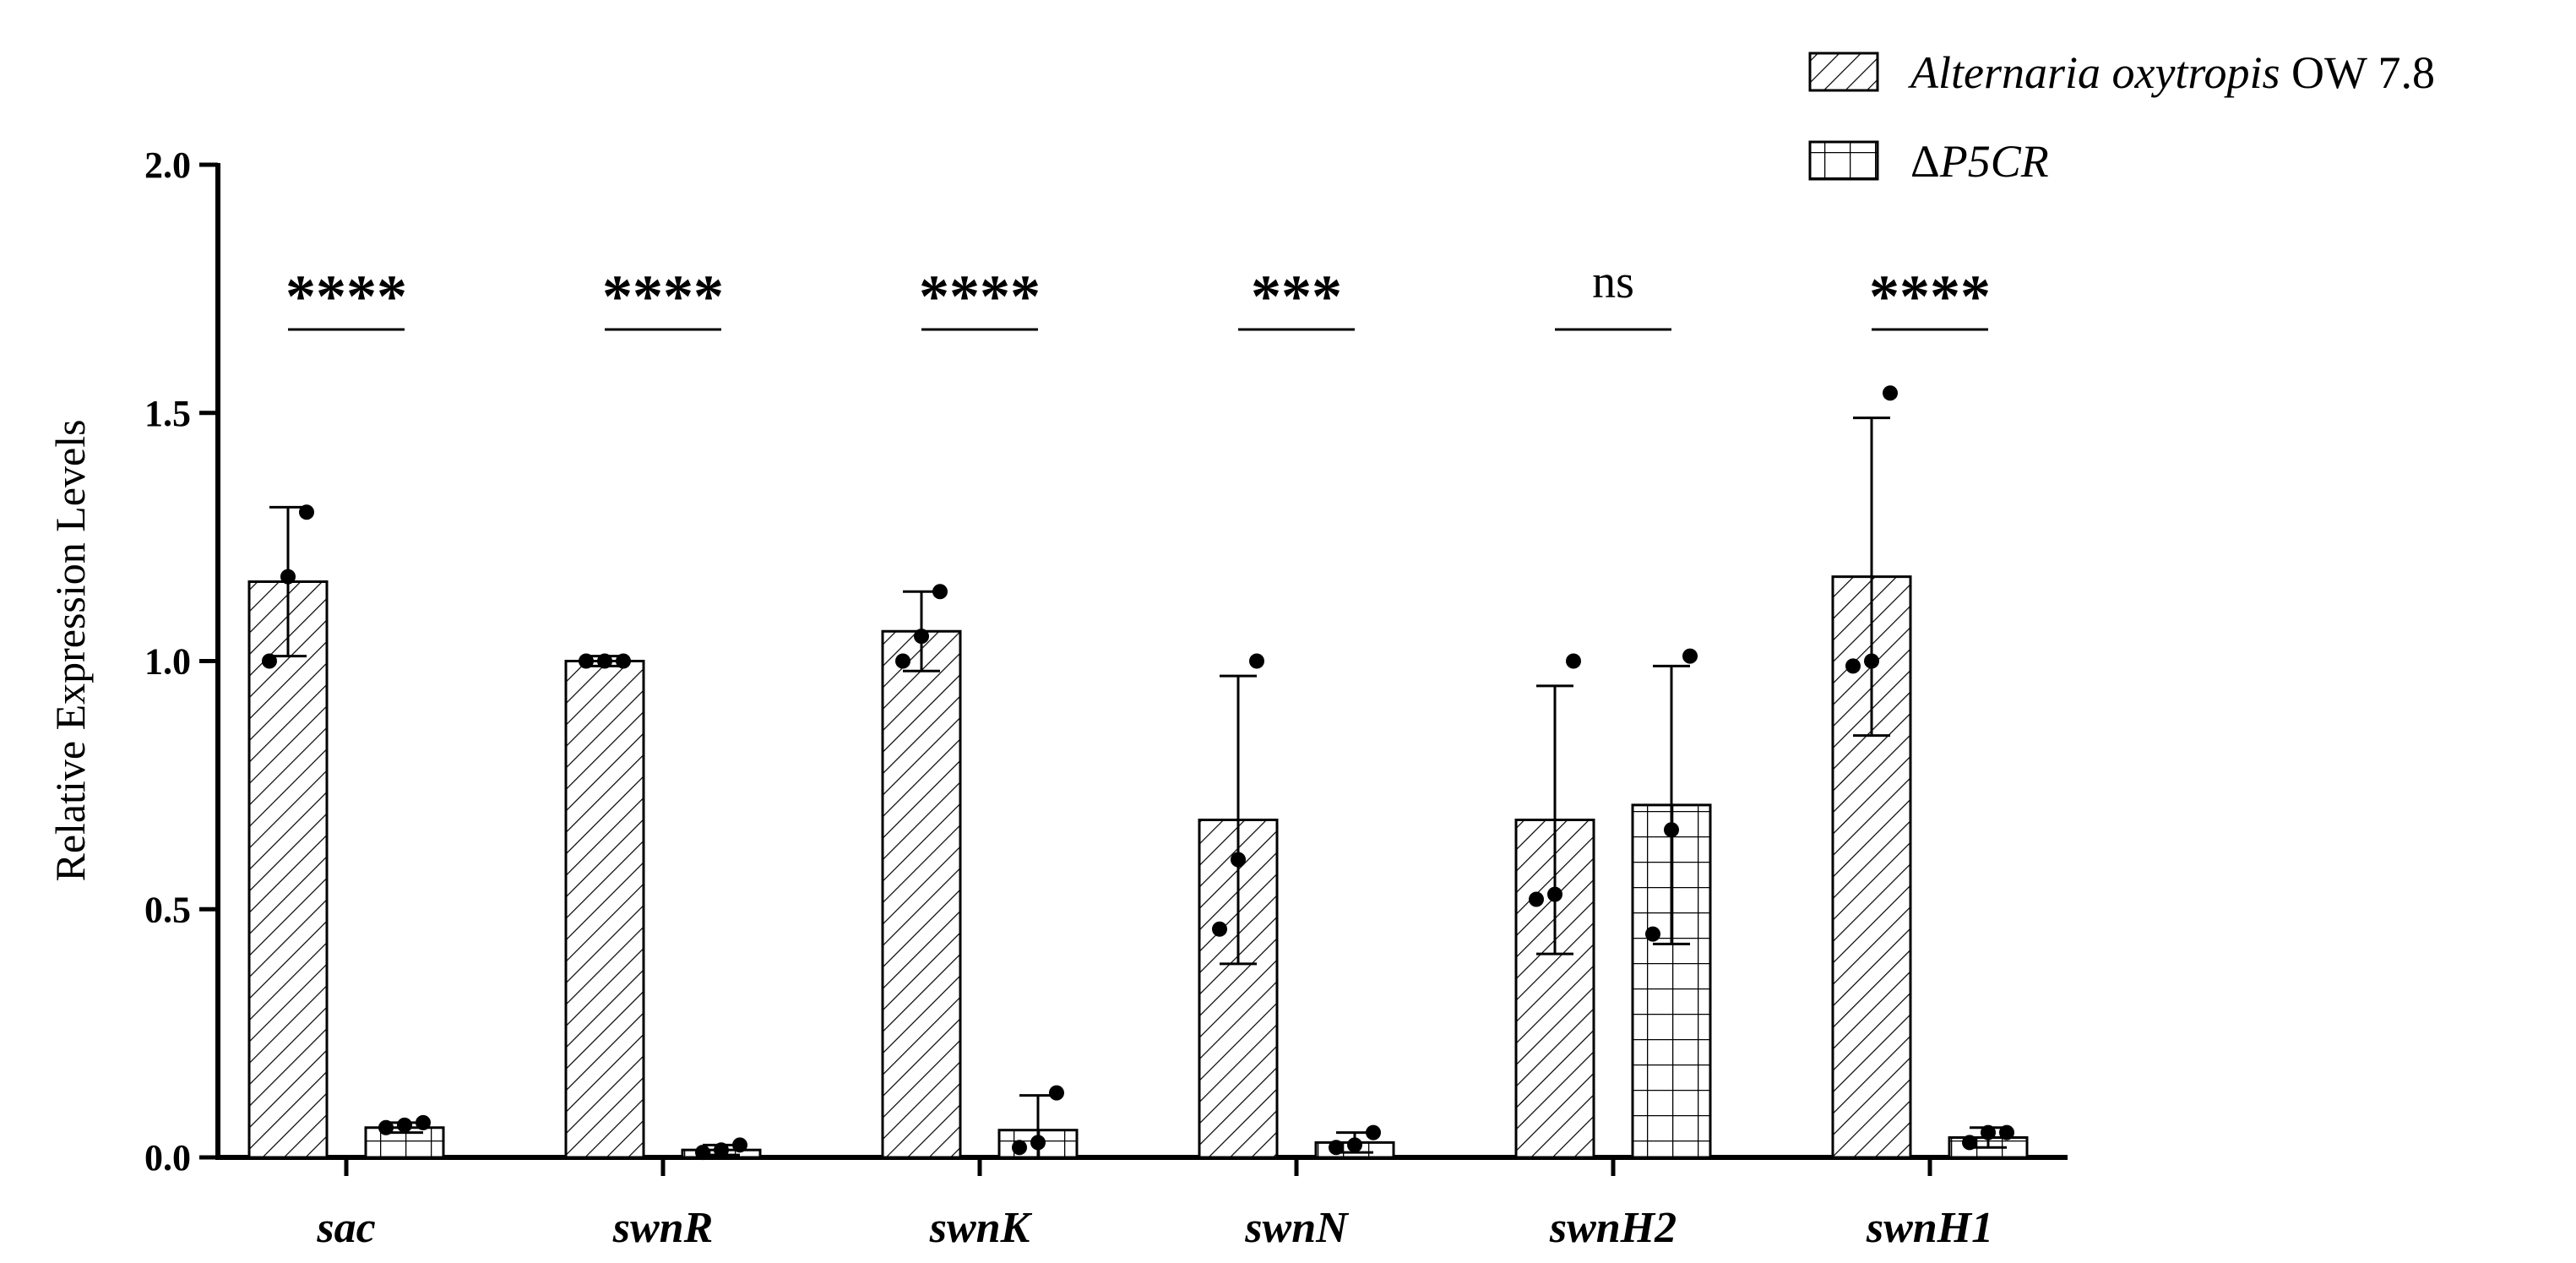 The image size is (2576, 1263). Describe the element at coordinates (167, 413) in the screenshot. I see `y-tick-label: 1.5` at that location.